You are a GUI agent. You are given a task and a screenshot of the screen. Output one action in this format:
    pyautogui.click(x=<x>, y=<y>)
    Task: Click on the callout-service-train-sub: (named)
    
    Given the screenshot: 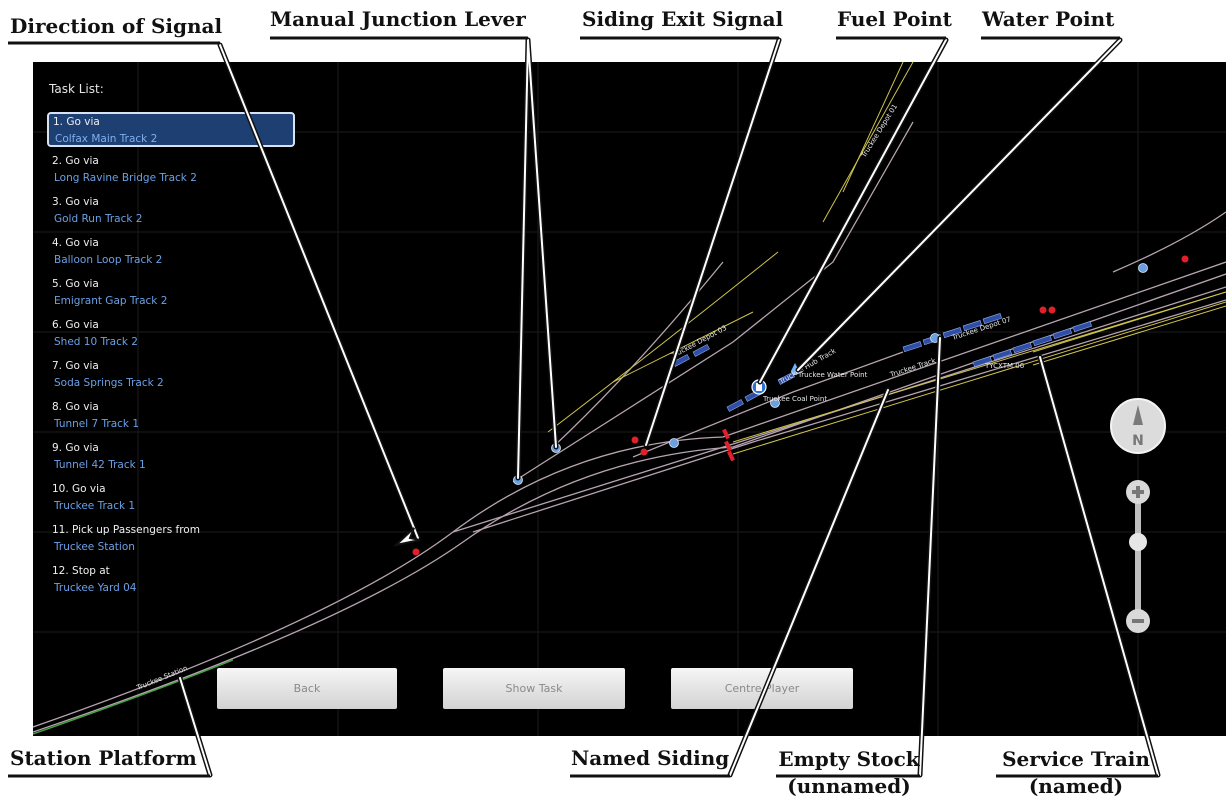 What is the action you would take?
    pyautogui.click(x=1076, y=786)
    